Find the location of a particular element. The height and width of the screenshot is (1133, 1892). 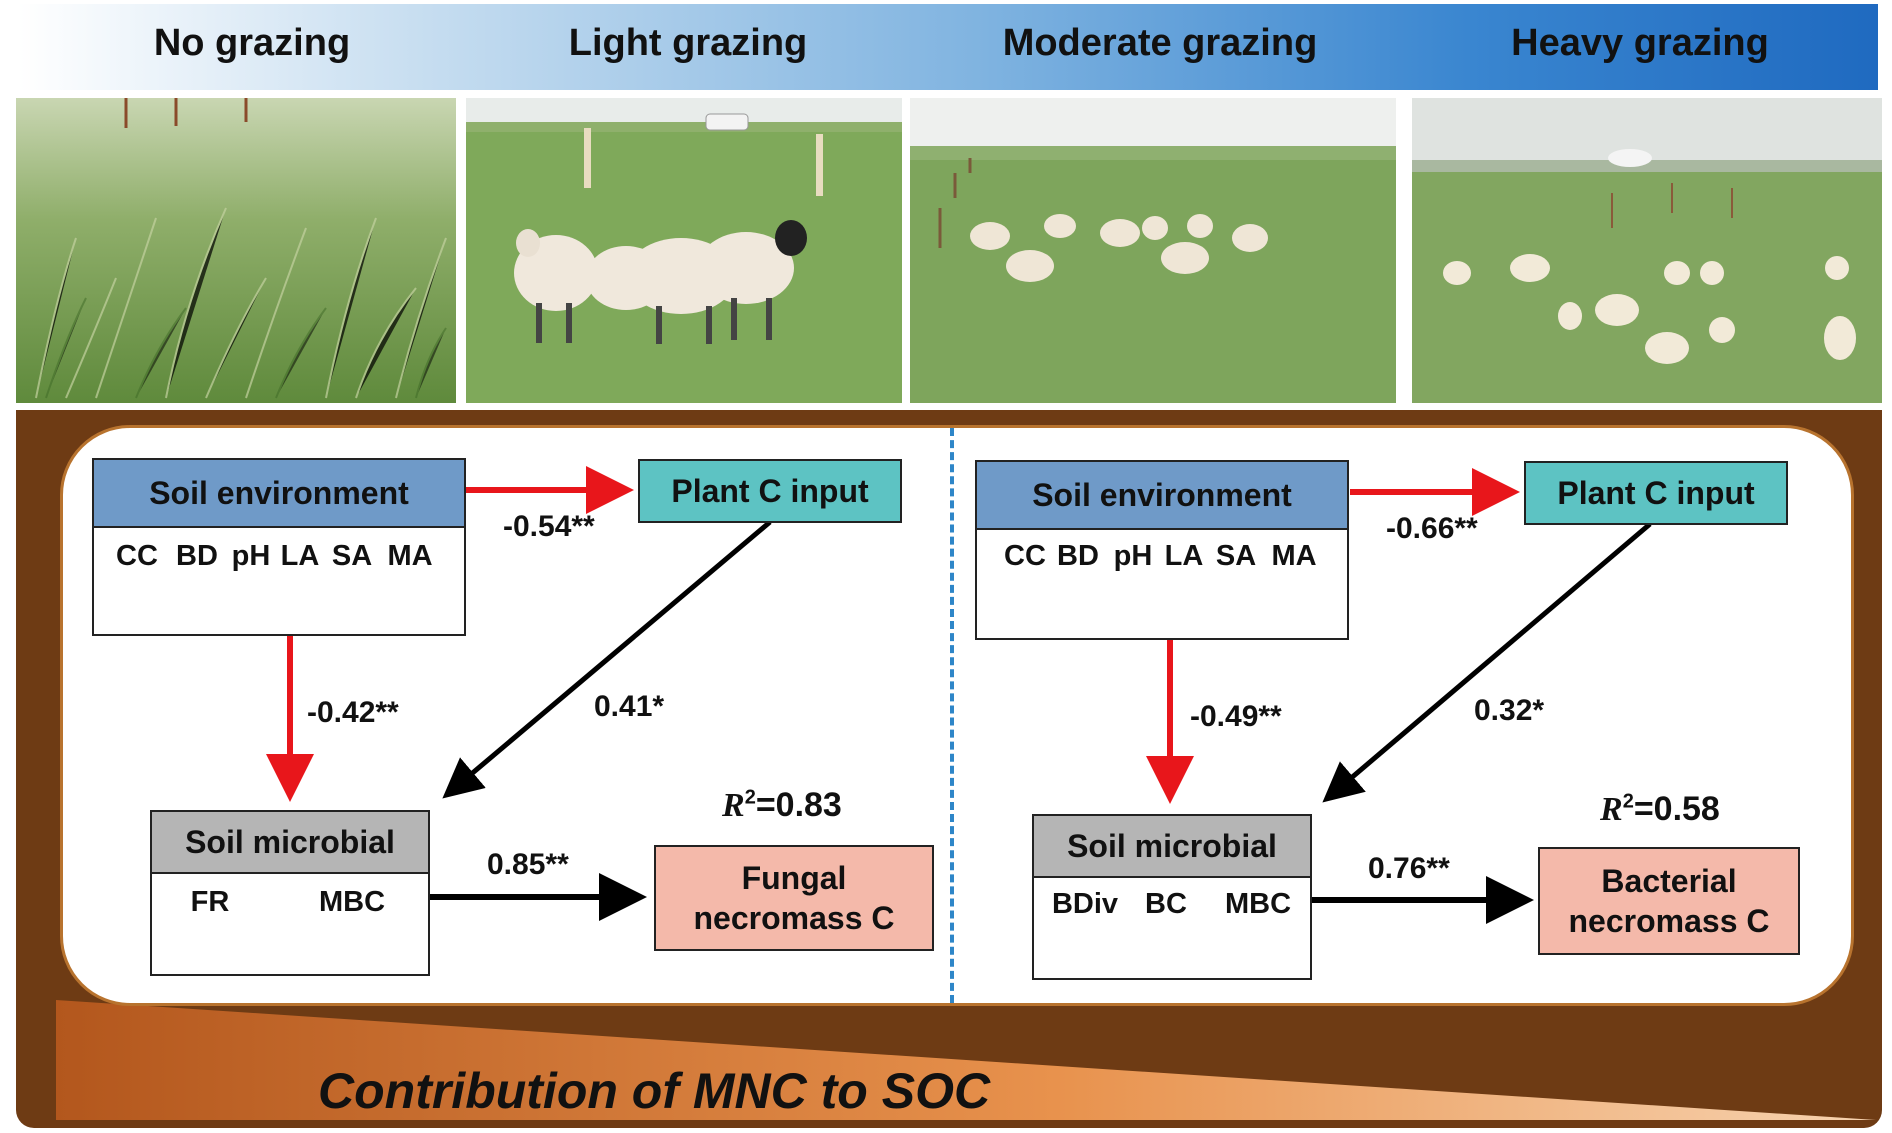

left-soil-environment-title: Soil environment is located at coordinates (279, 494).